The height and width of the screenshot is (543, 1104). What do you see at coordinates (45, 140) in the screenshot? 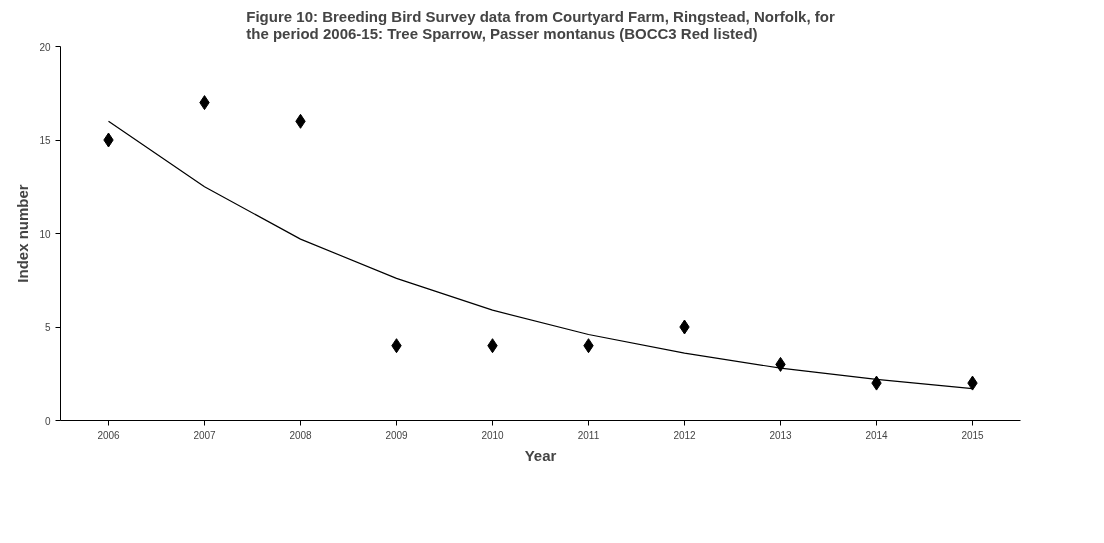
I see `y-tick-label: 15` at bounding box center [45, 140].